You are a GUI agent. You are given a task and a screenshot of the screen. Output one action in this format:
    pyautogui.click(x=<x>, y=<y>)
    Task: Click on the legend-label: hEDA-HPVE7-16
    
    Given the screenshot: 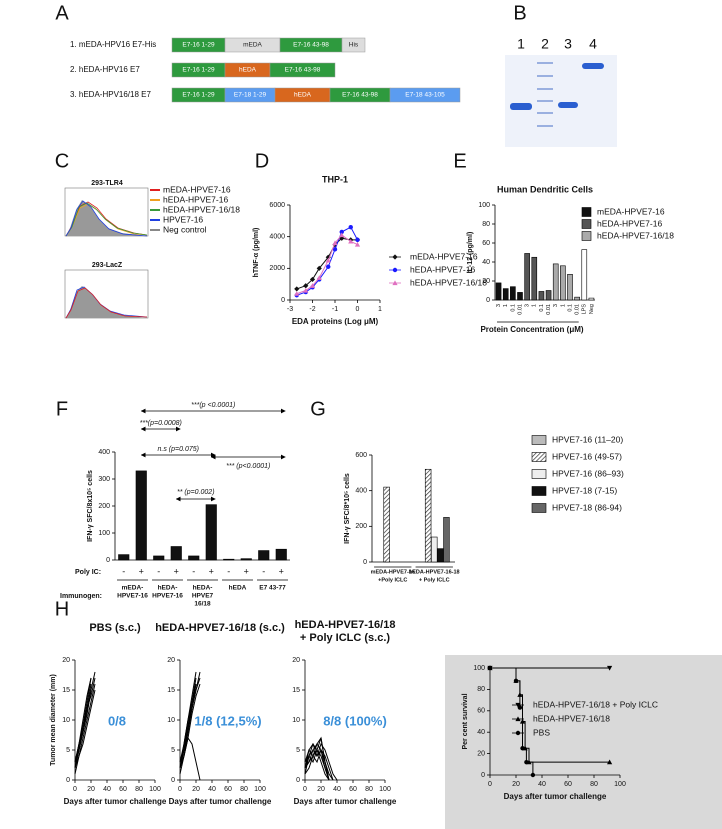 What is the action you would take?
    pyautogui.click(x=442, y=269)
    